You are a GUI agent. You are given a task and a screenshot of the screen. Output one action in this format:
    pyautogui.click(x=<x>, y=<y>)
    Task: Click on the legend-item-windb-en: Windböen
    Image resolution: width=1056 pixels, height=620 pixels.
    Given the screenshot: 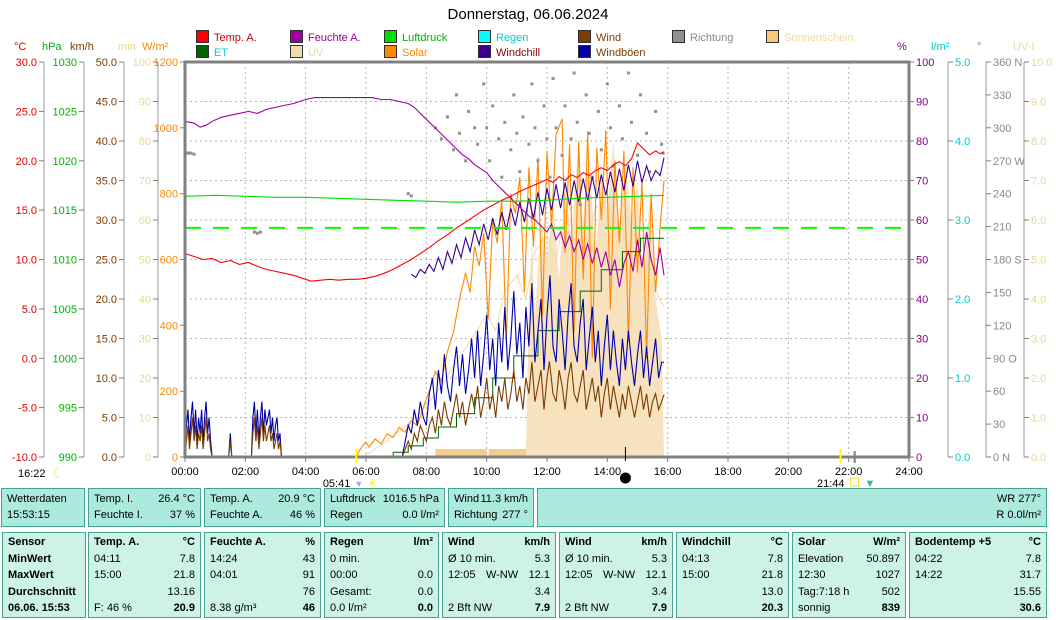 What is the action you would take?
    pyautogui.click(x=612, y=52)
    